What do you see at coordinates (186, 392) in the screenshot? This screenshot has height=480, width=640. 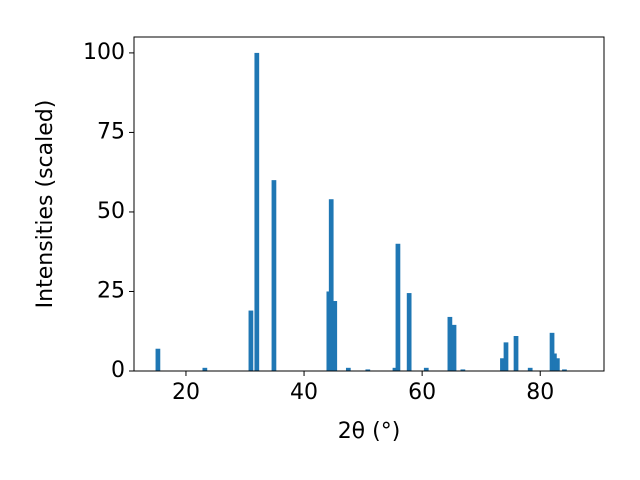 I see `x-tick-label: 20` at bounding box center [186, 392].